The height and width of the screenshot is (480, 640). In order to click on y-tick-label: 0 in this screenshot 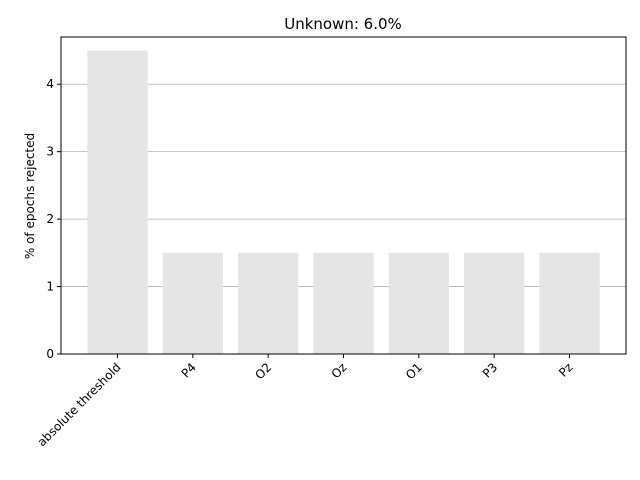, I will do `click(50, 354)`.